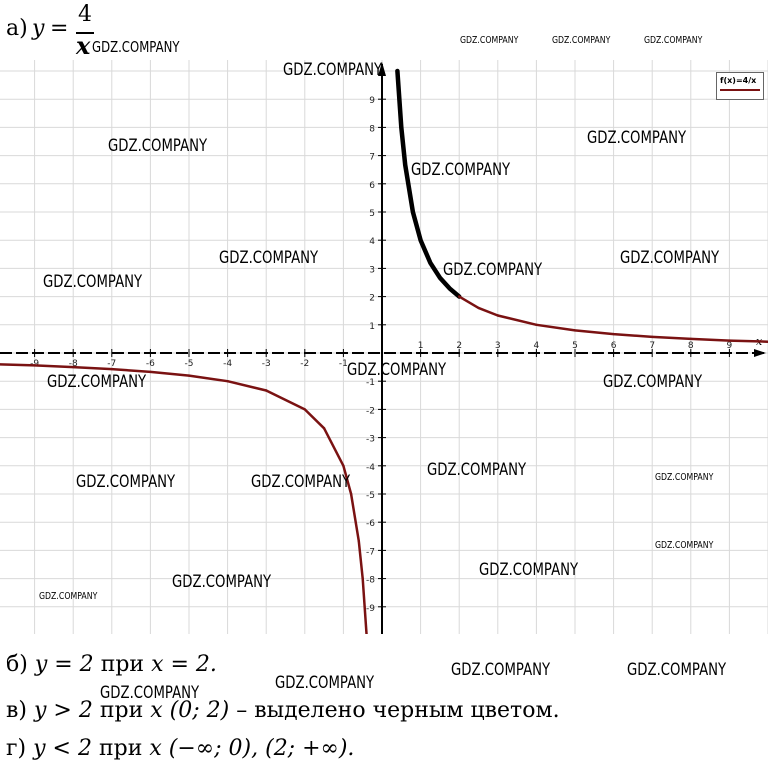 The height and width of the screenshot is (766, 768). I want to click on y-tick-label: -5, so click(370, 496).